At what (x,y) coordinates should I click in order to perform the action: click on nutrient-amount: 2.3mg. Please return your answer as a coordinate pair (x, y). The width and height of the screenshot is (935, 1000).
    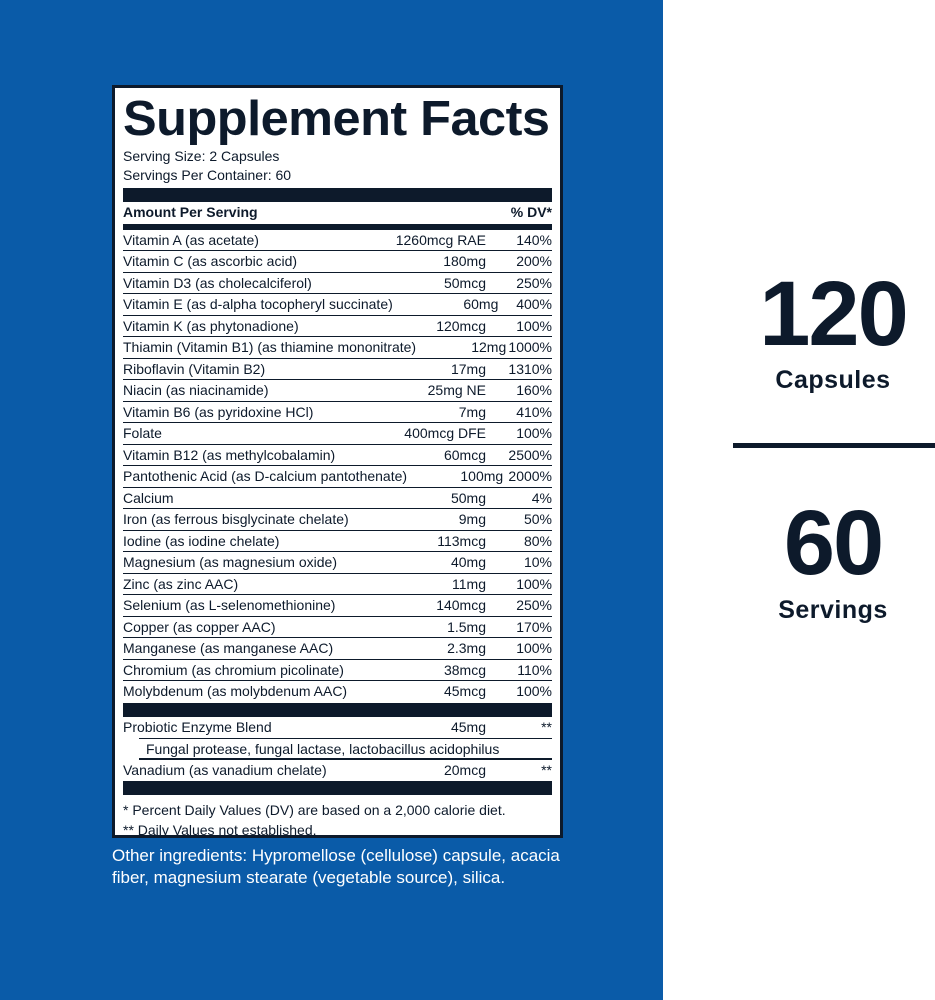
    Looking at the image, I should click on (466, 648).